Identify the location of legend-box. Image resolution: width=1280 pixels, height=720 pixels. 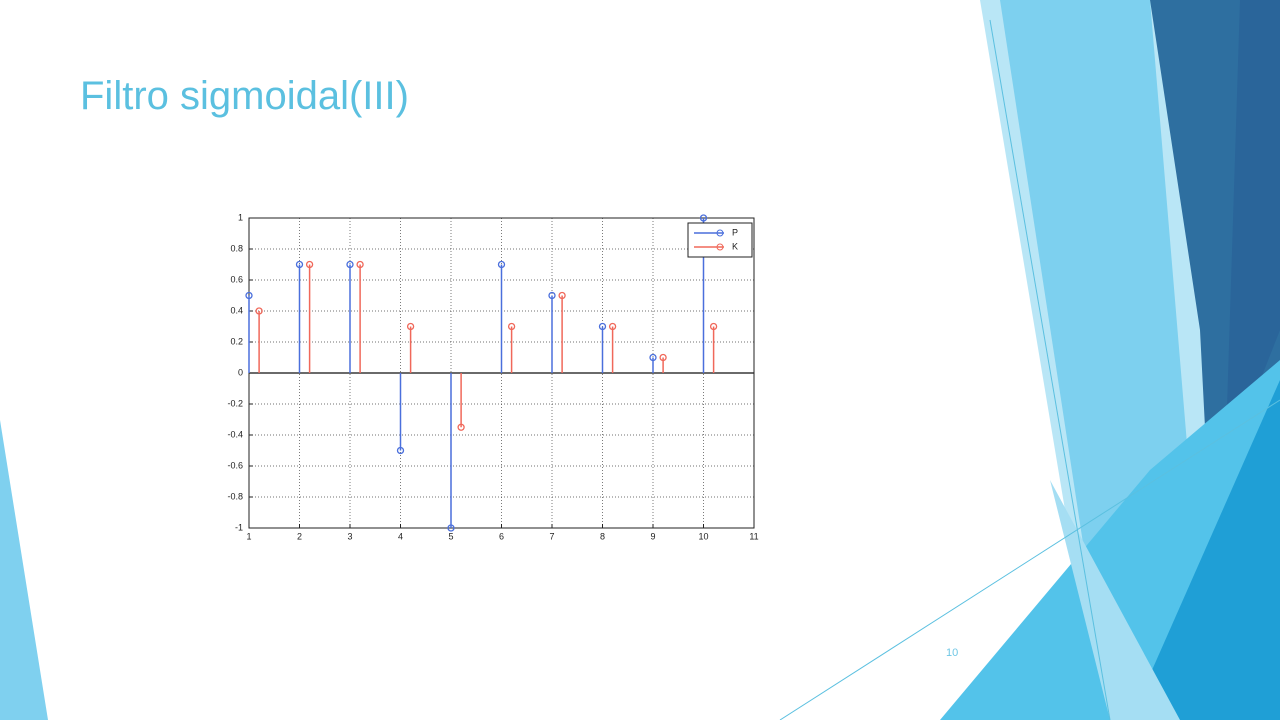
(720, 240).